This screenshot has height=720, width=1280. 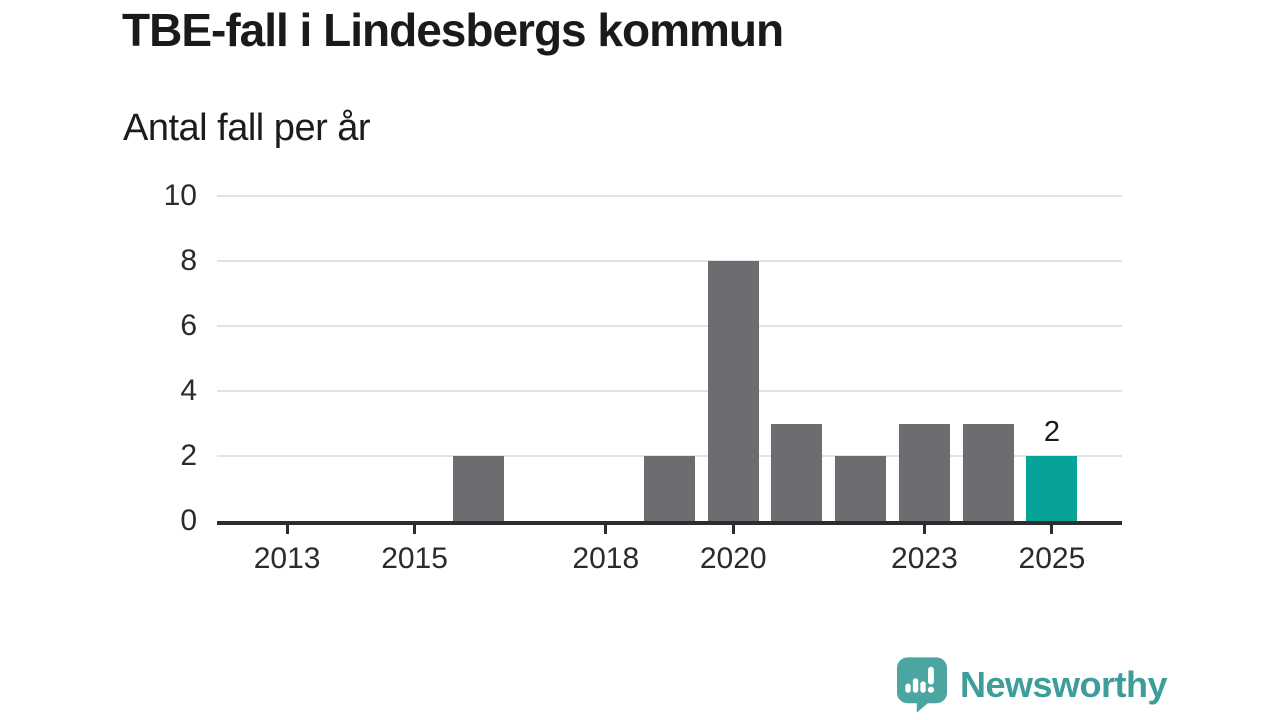 I want to click on x-tick-label: 2025, so click(x=1052, y=558).